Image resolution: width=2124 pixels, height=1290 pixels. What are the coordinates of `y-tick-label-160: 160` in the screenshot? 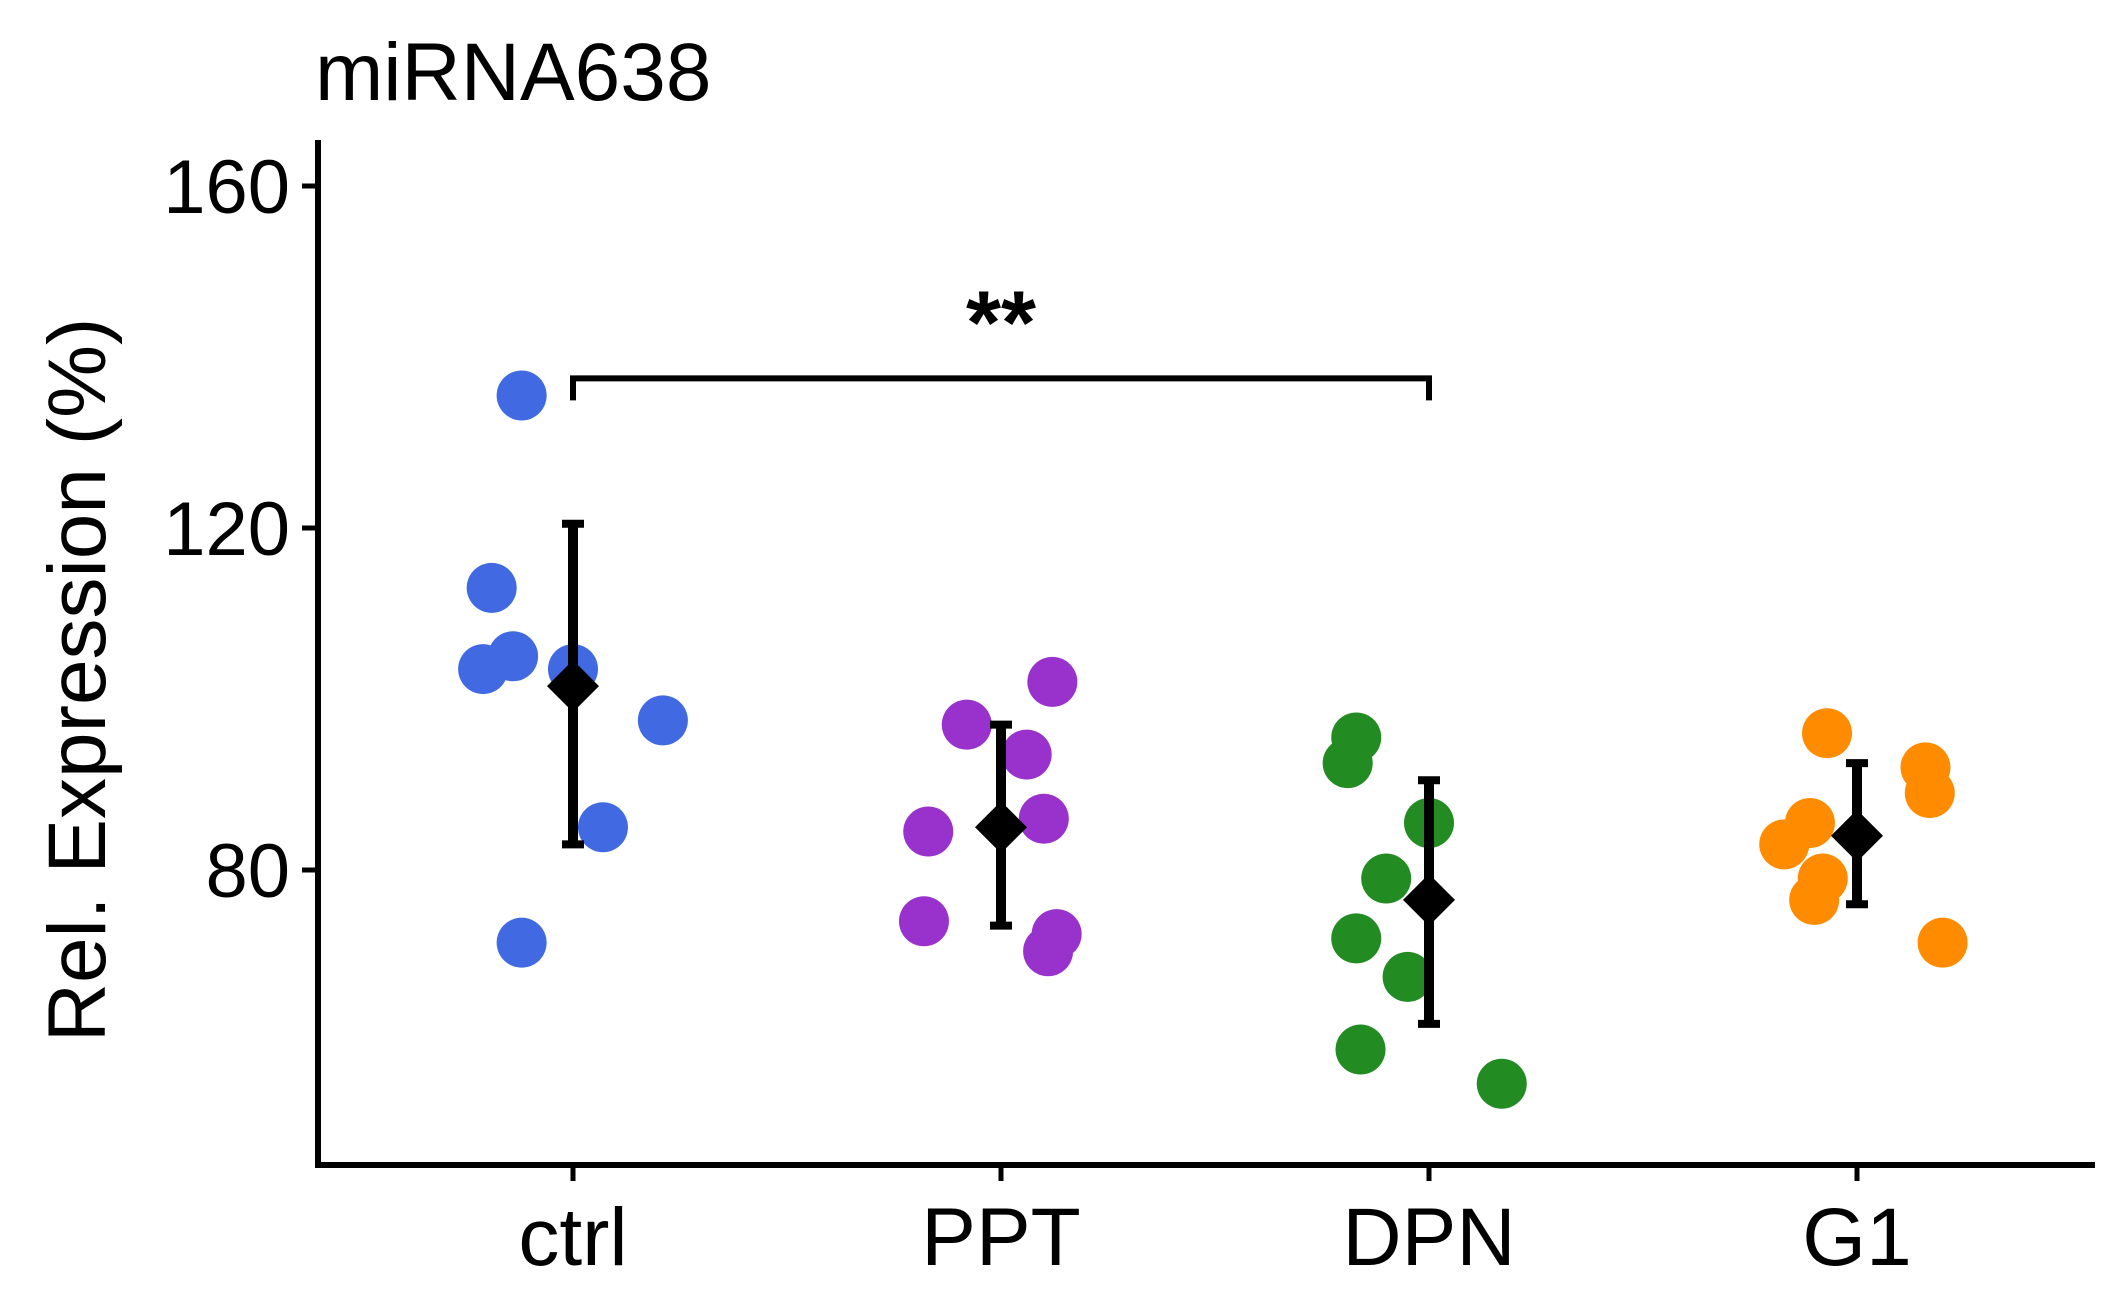 It's located at (226, 187).